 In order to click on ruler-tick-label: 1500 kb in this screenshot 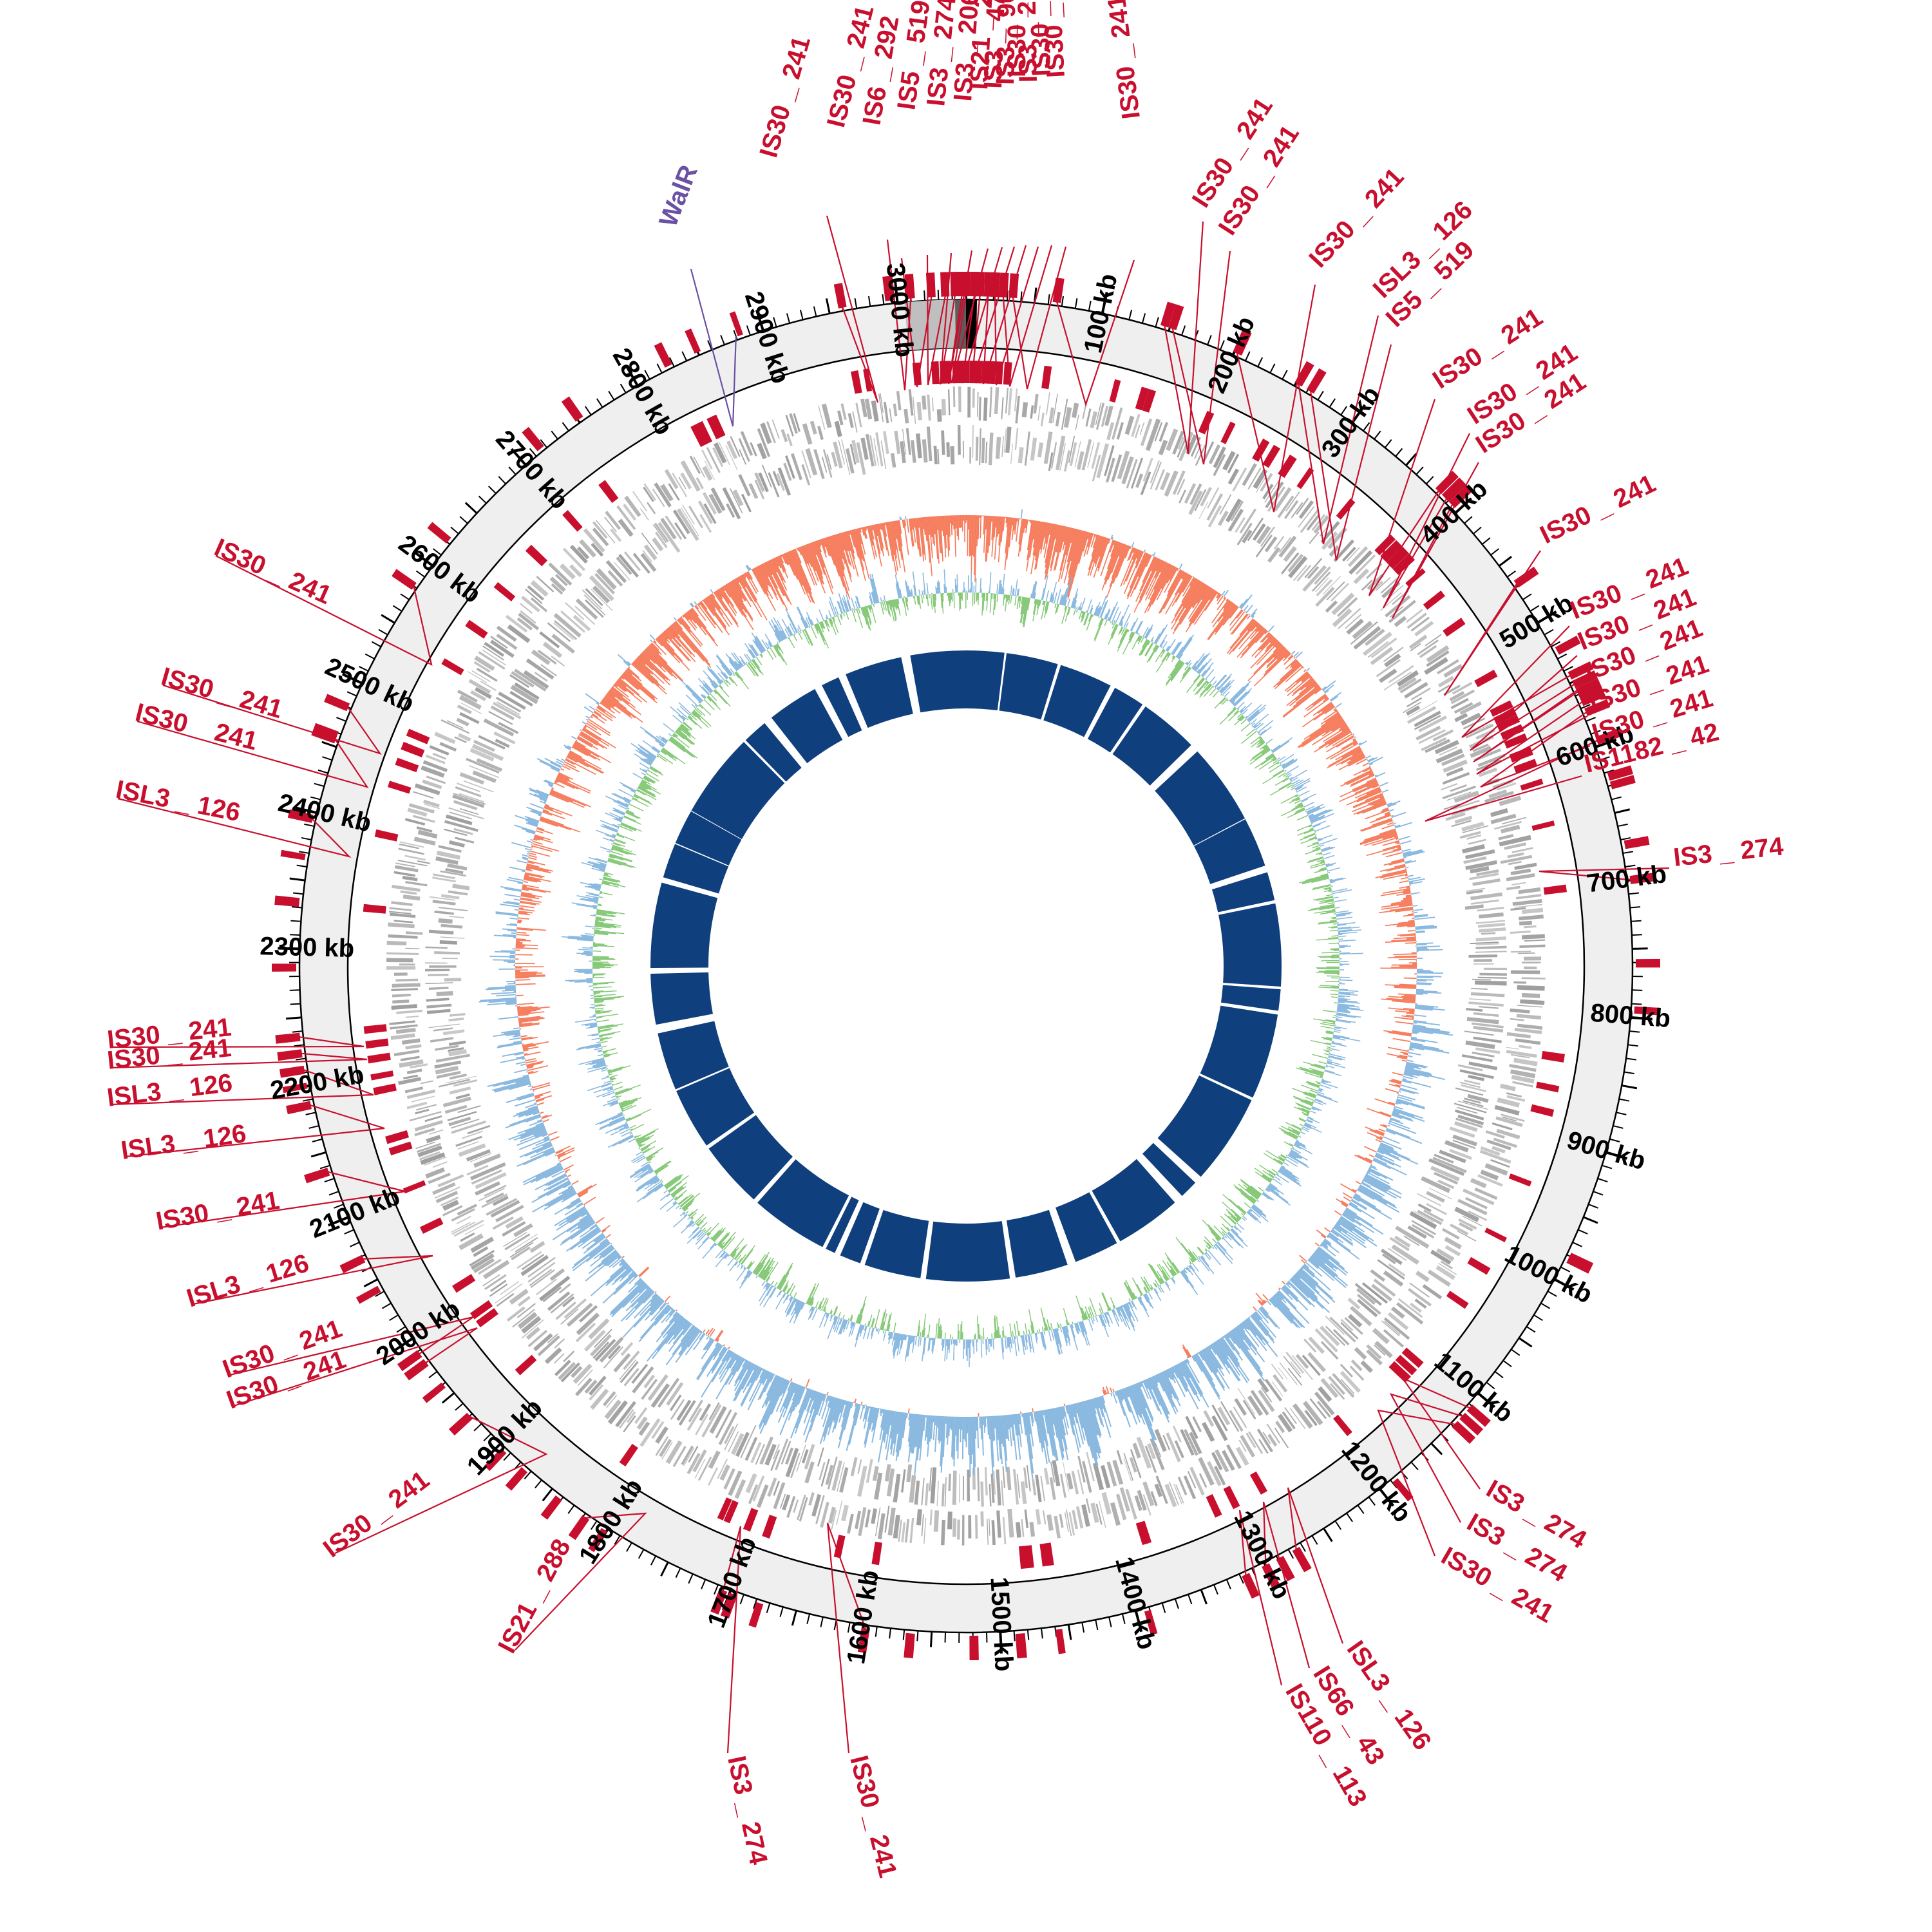, I will do `click(1002, 1624)`.